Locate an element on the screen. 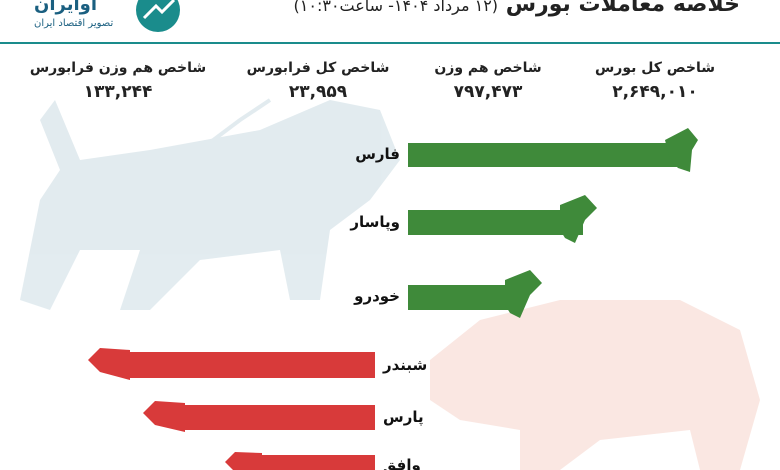 The image size is (780, 470). logo-name: آوایران is located at coordinates (66, 7).